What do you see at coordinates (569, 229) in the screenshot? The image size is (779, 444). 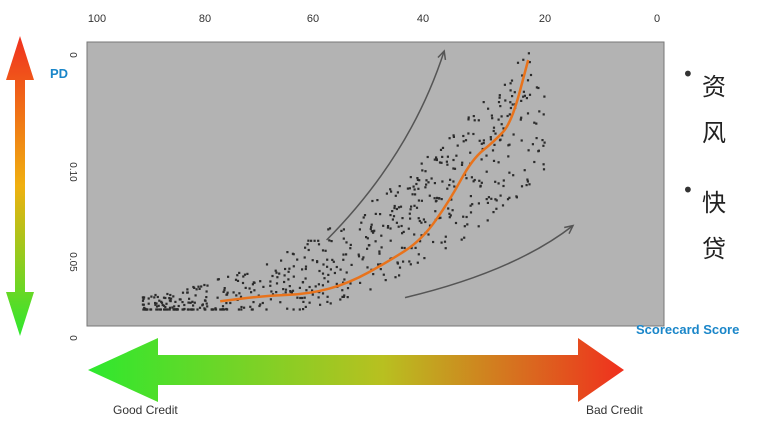 I see `arrow-head` at bounding box center [569, 229].